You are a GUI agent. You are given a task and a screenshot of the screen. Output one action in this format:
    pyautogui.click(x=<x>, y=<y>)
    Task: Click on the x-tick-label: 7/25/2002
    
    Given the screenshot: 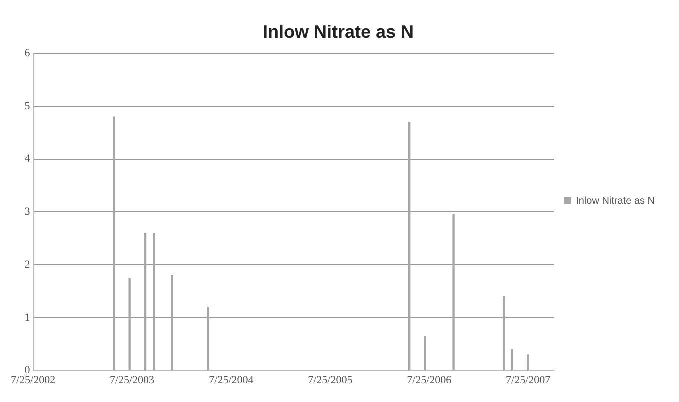 What is the action you would take?
    pyautogui.click(x=33, y=380)
    